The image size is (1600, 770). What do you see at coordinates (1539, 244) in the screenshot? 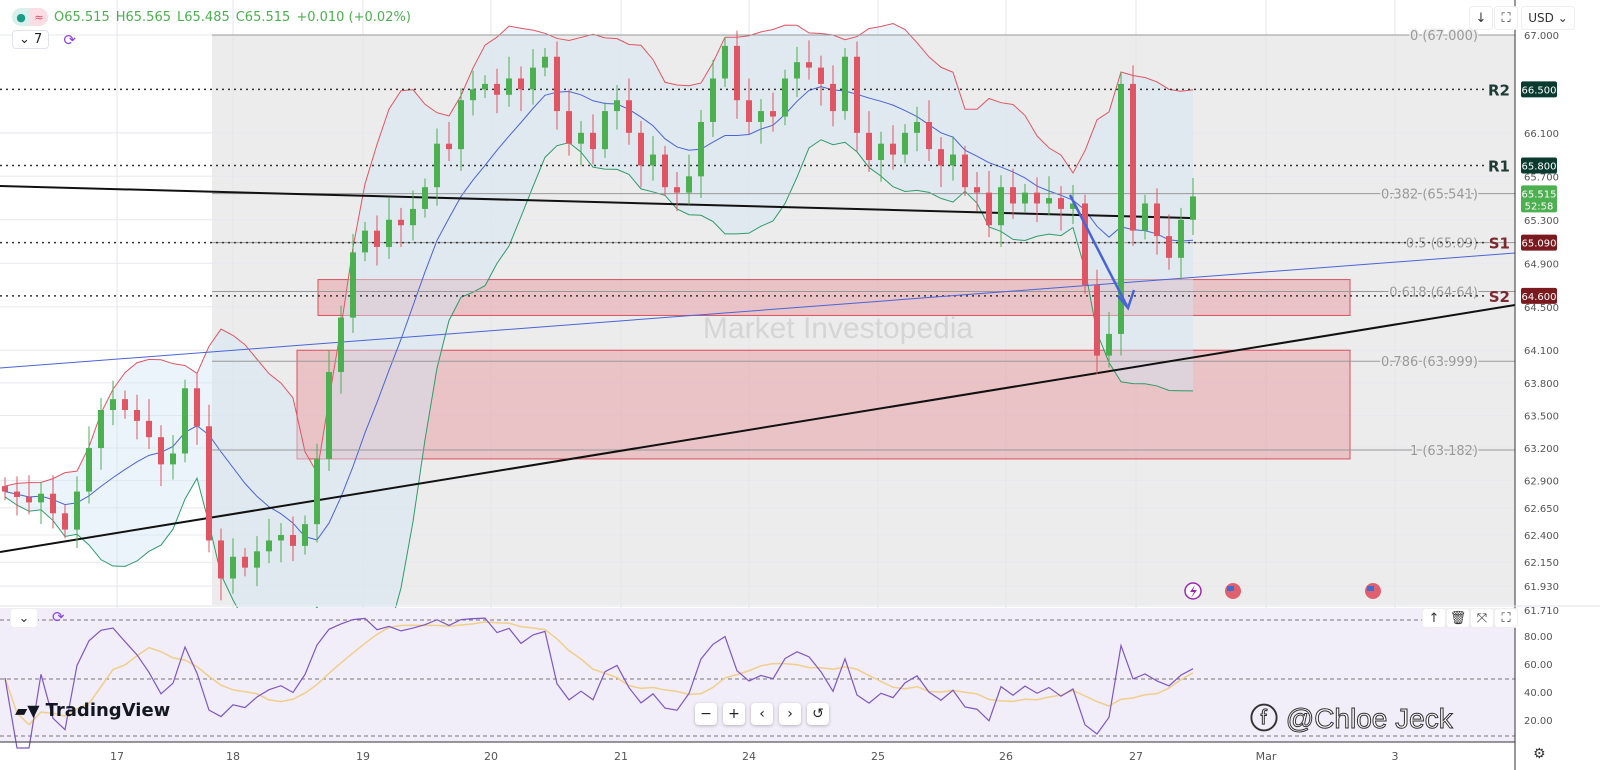
I see `price-tag-label: 65.090` at bounding box center [1539, 244].